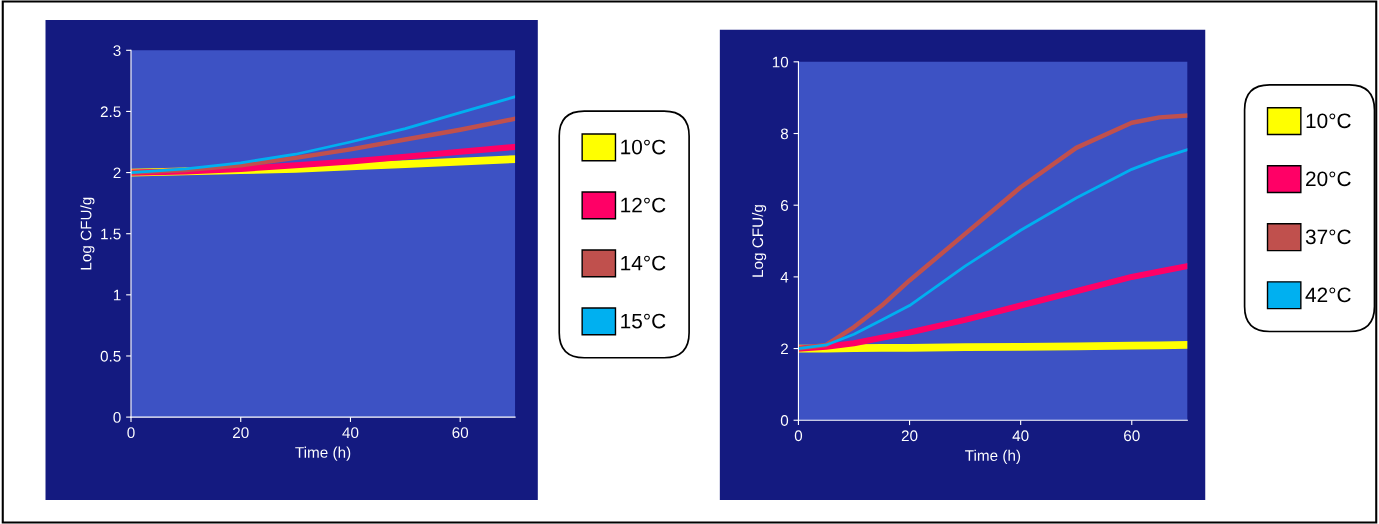  What do you see at coordinates (784, 134) in the screenshot?
I see `y-tick-label: 8` at bounding box center [784, 134].